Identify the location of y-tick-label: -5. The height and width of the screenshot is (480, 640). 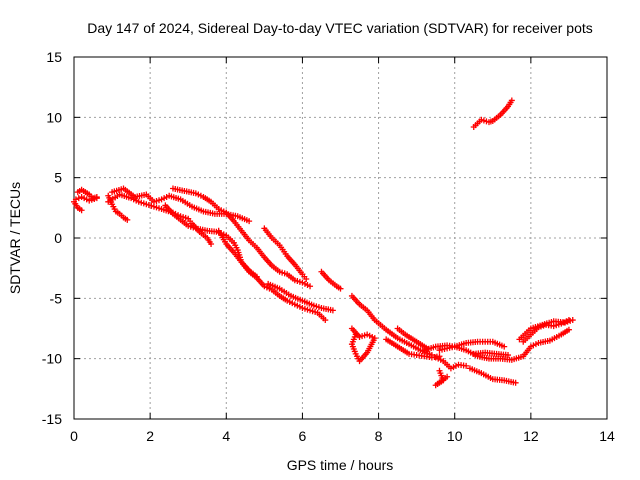
(56, 298).